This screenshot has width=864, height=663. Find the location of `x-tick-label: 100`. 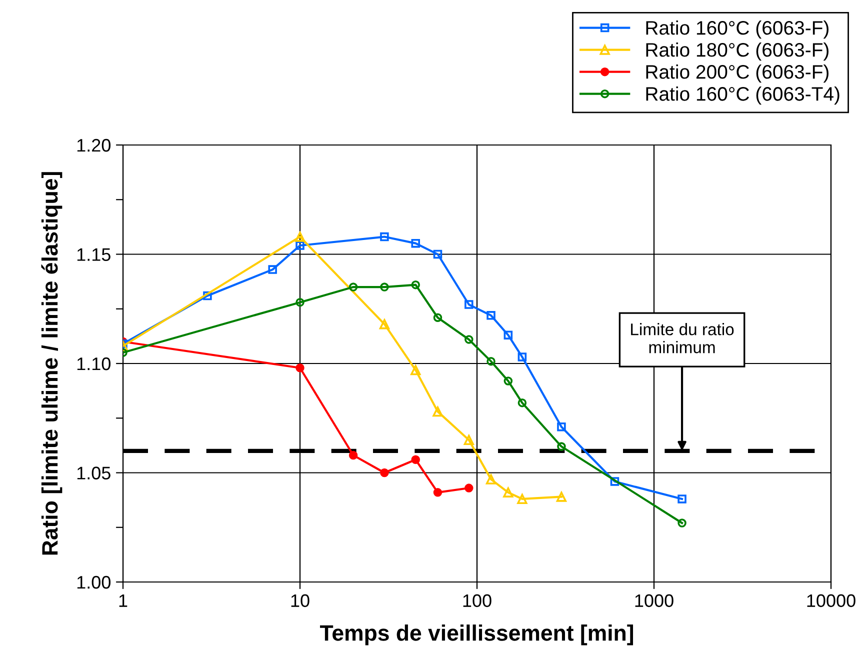

x-tick-label: 100 is located at coordinates (477, 601).